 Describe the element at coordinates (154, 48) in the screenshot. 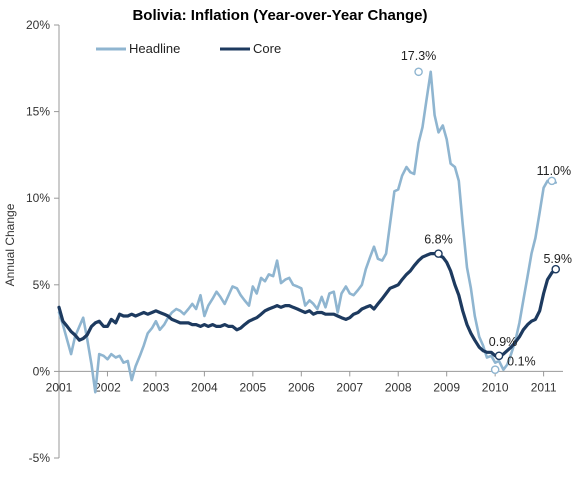

I see `legend-headline-label: Headline` at that location.